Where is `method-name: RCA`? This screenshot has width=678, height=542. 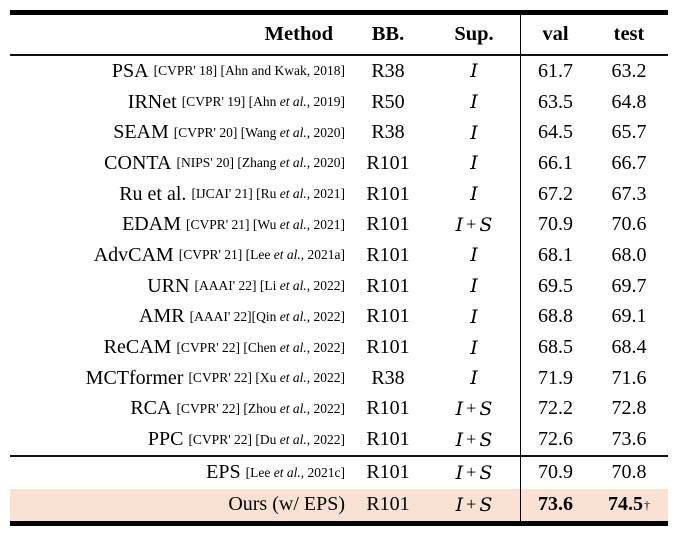 method-name: RCA is located at coordinates (151, 408).